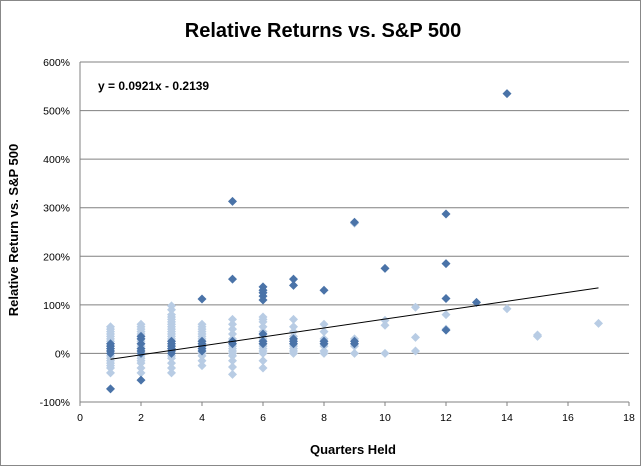 This screenshot has height=466, width=641. Describe the element at coordinates (55, 403) in the screenshot. I see `y-tick-label: -100%` at that location.